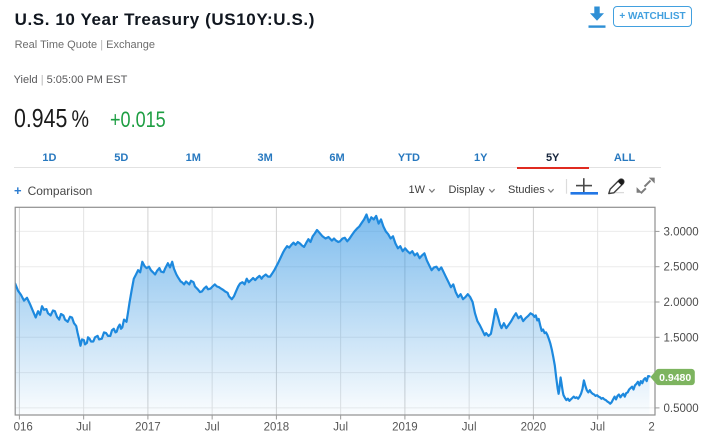 This screenshot has height=446, width=710. What do you see at coordinates (681, 232) in the screenshot?
I see `svg-text: 3.0000` at bounding box center [681, 232].